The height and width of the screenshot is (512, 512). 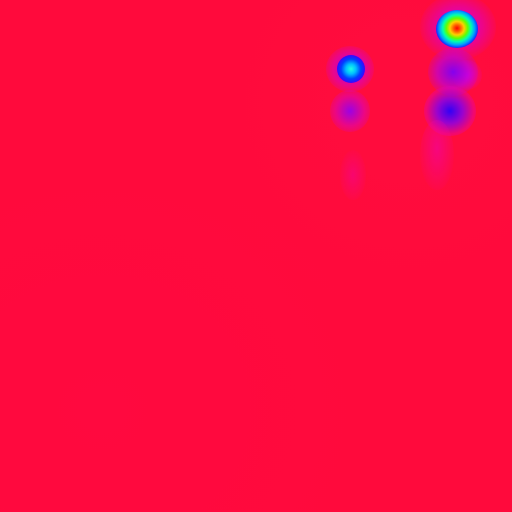 What do you see at coordinates (467, 75) in the screenshot?
I see `hot-spot-top-right-side-glow` at bounding box center [467, 75].